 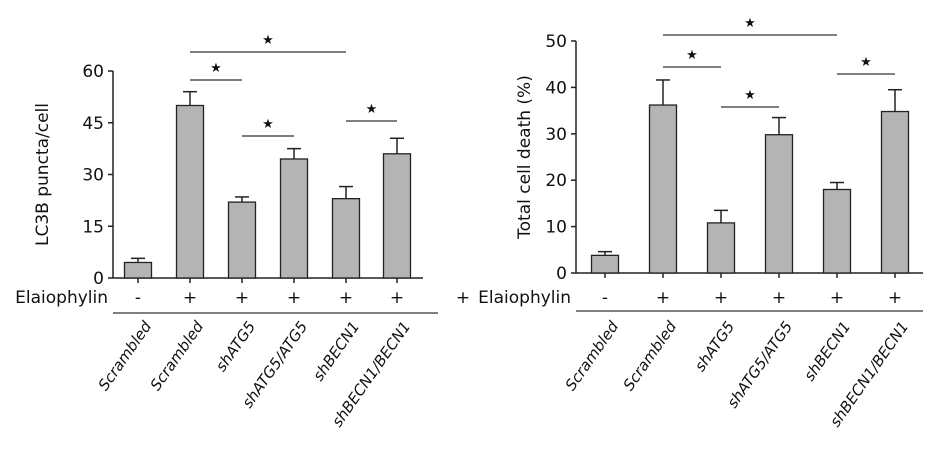 I want to click on y-tick-label: 20, so click(x=556, y=181).